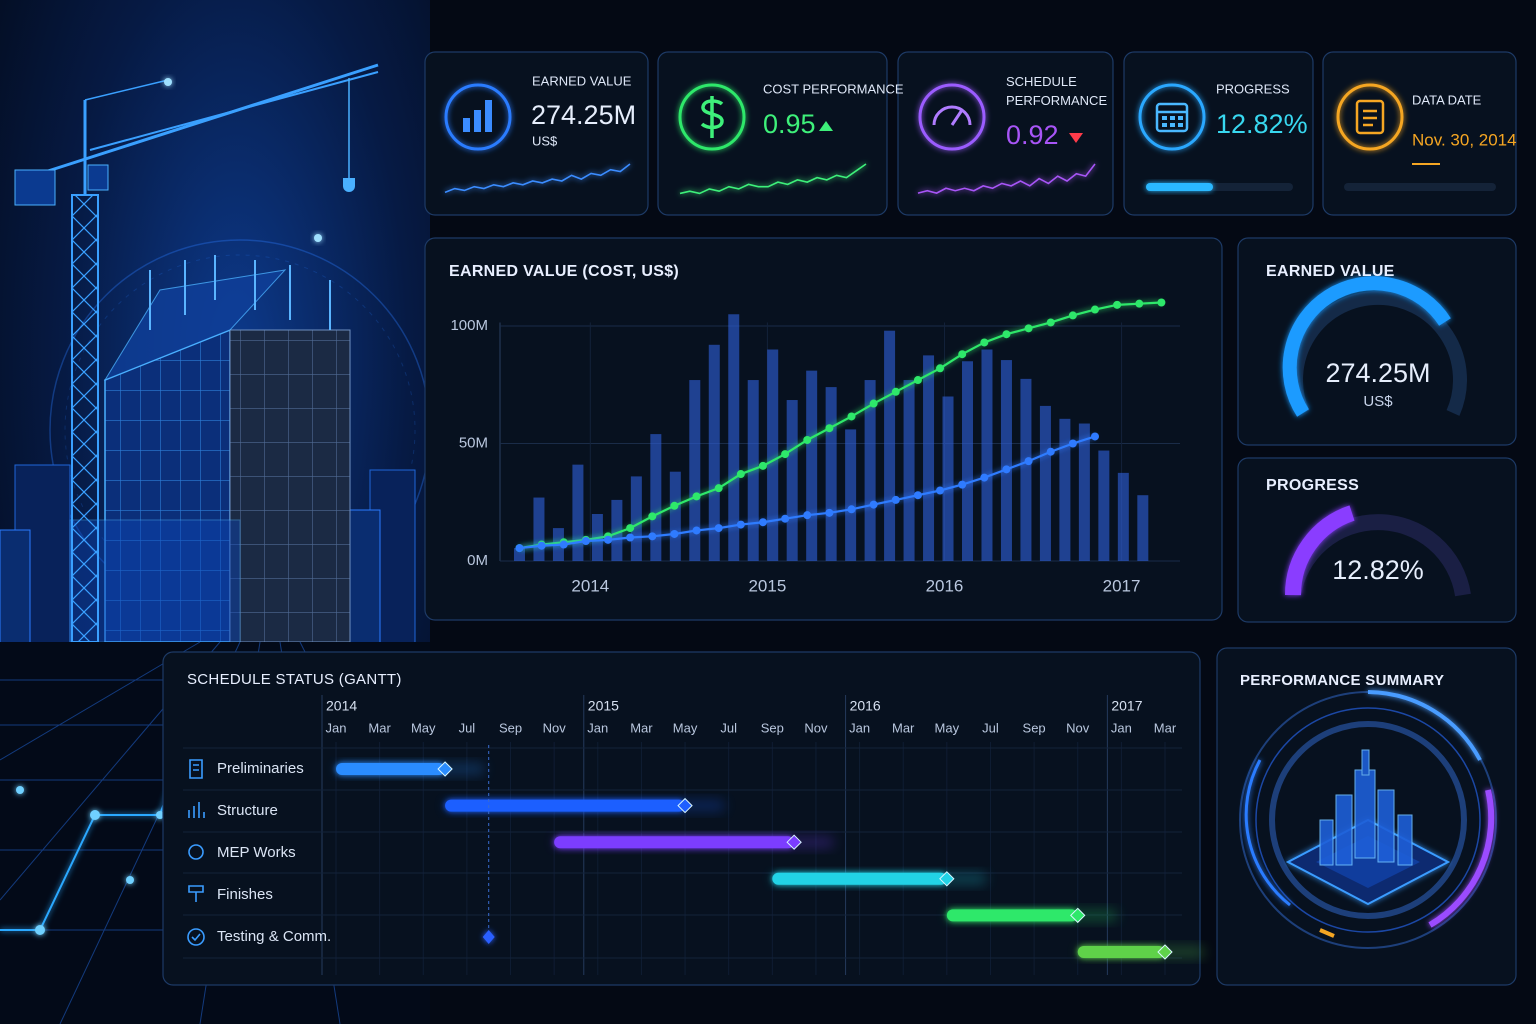 The image size is (1536, 1024). Describe the element at coordinates (1378, 401) in the screenshot. I see `gauge-unit: US$` at that location.